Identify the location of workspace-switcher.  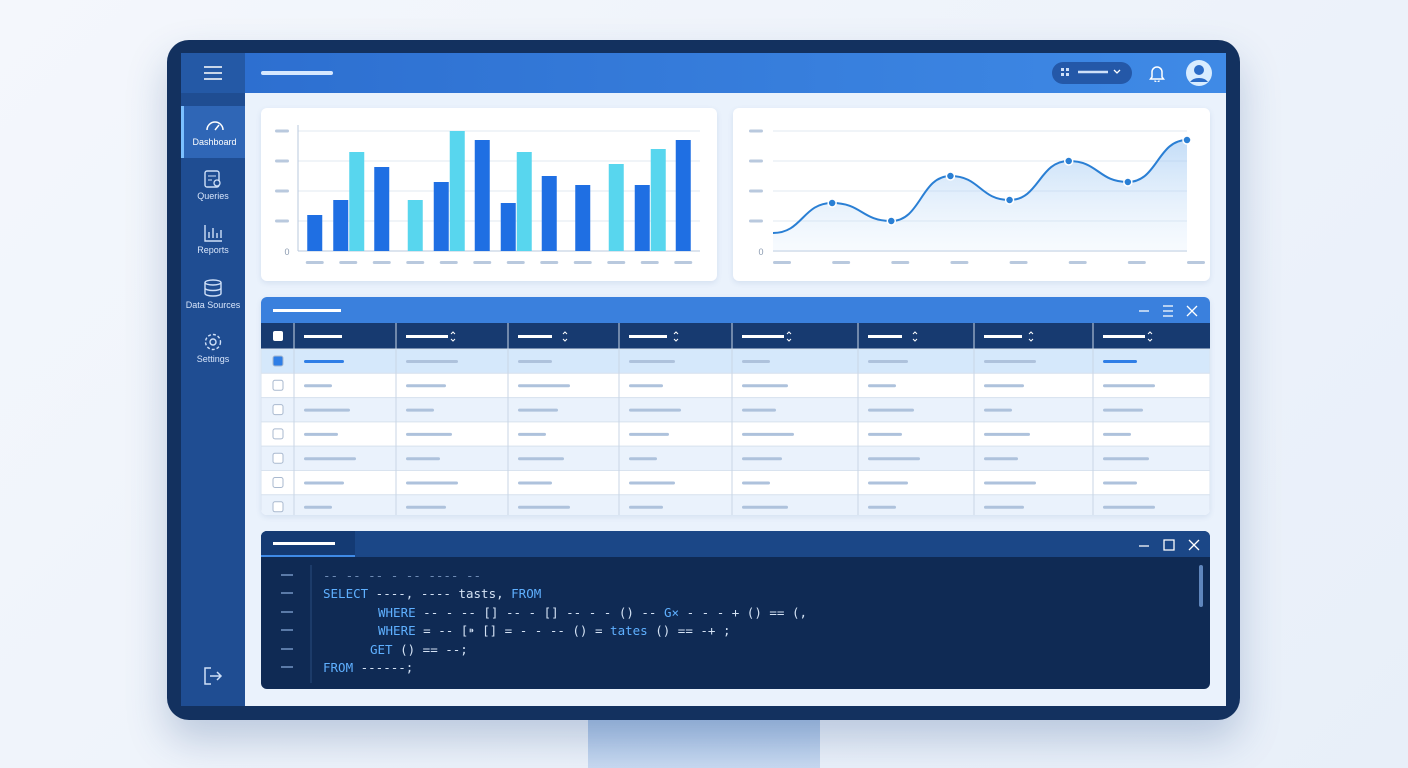
(1092, 73).